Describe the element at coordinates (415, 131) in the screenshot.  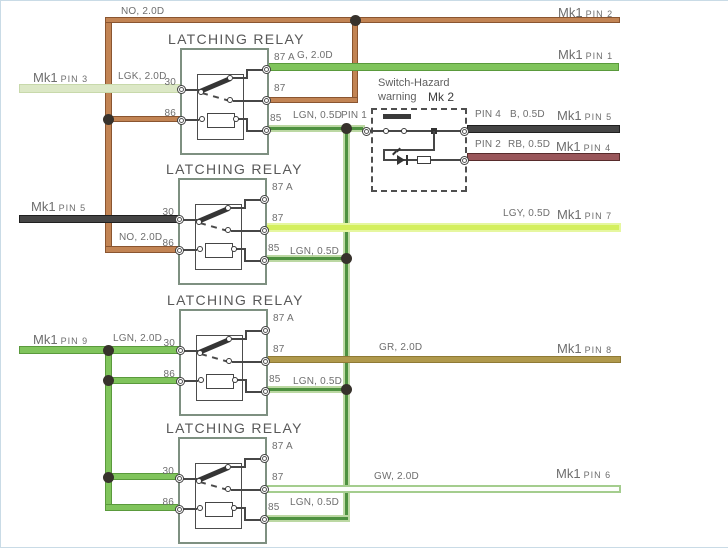
I see `switch-main-wire` at that location.